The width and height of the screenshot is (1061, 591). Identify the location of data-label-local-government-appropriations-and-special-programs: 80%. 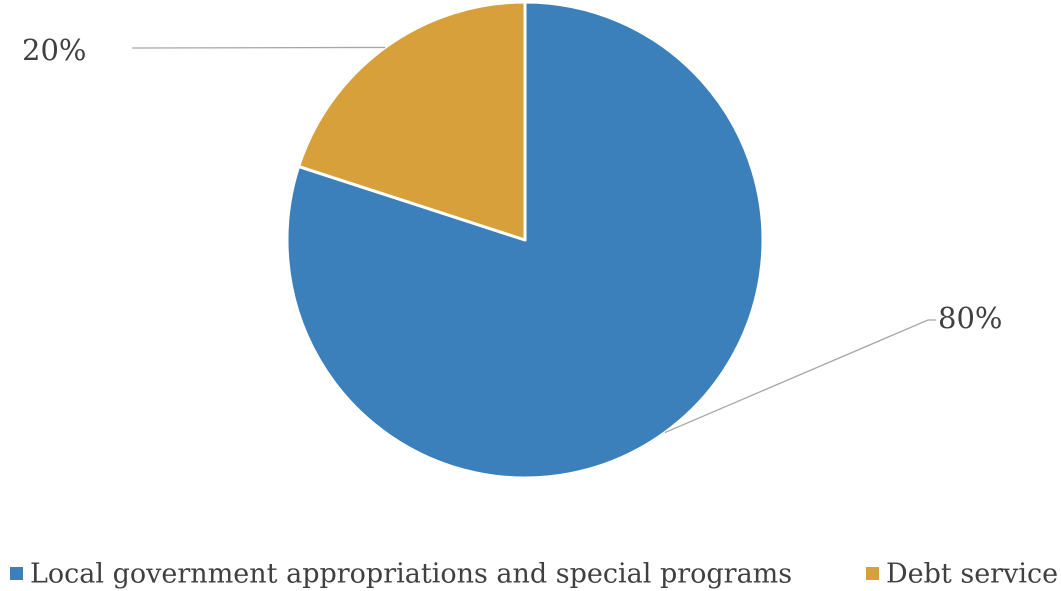
(970, 318).